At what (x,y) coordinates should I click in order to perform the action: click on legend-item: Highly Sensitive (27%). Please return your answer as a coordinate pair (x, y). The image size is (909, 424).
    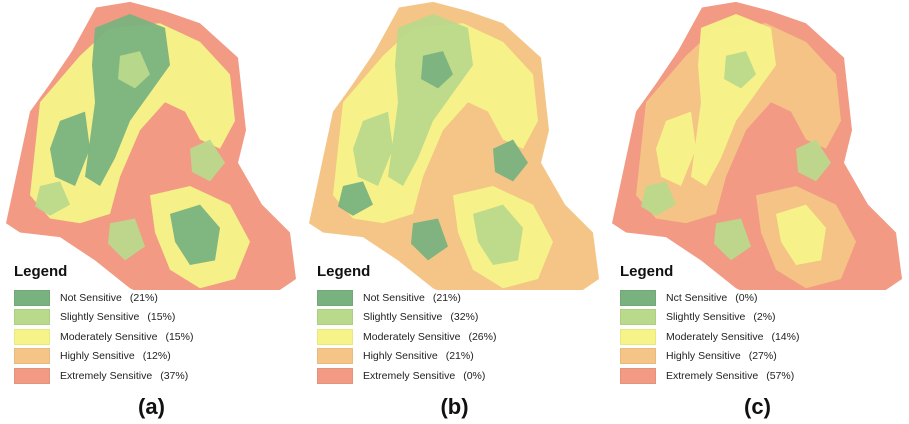
    Looking at the image, I should click on (709, 357).